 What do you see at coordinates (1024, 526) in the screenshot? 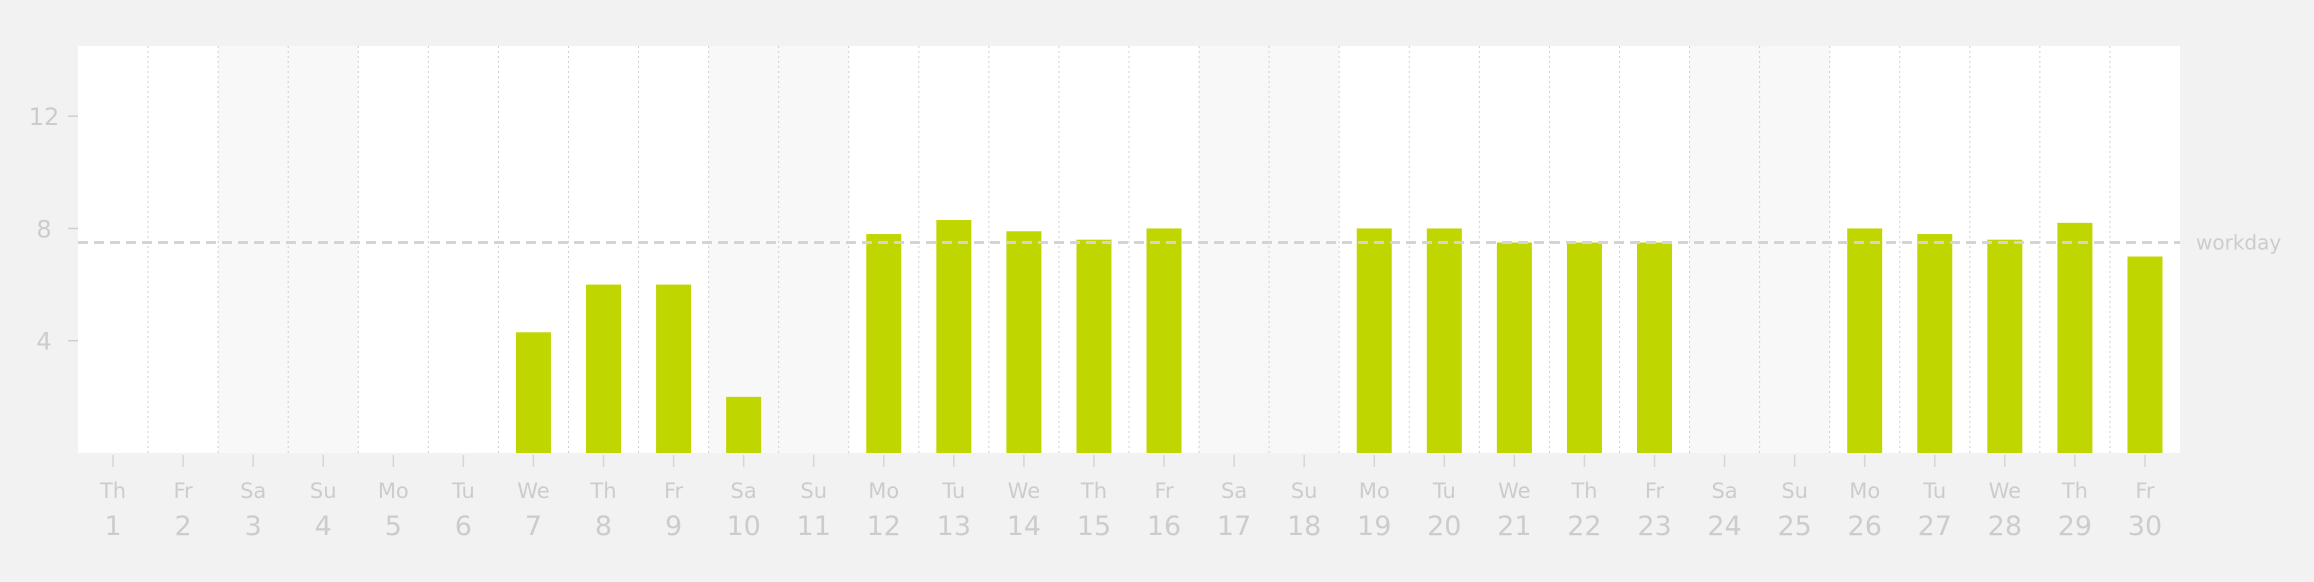
I see `day-number-label: 14` at bounding box center [1024, 526].